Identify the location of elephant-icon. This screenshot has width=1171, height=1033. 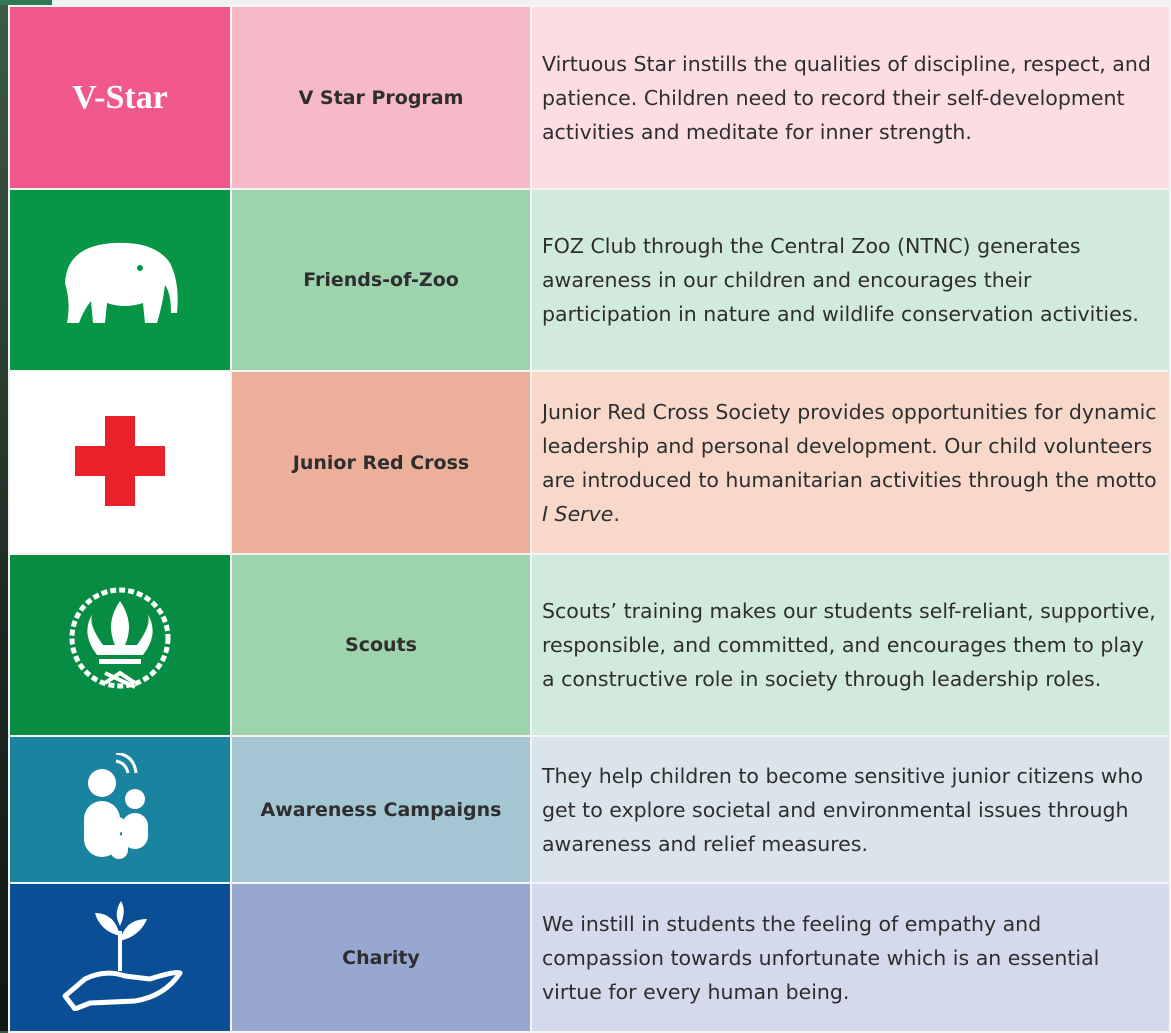
(121, 282).